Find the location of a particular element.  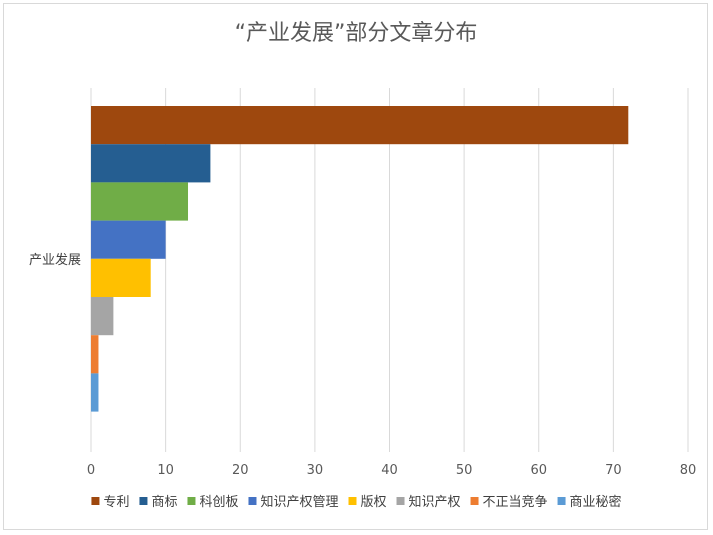

x-tick-label: 40 is located at coordinates (389, 470).